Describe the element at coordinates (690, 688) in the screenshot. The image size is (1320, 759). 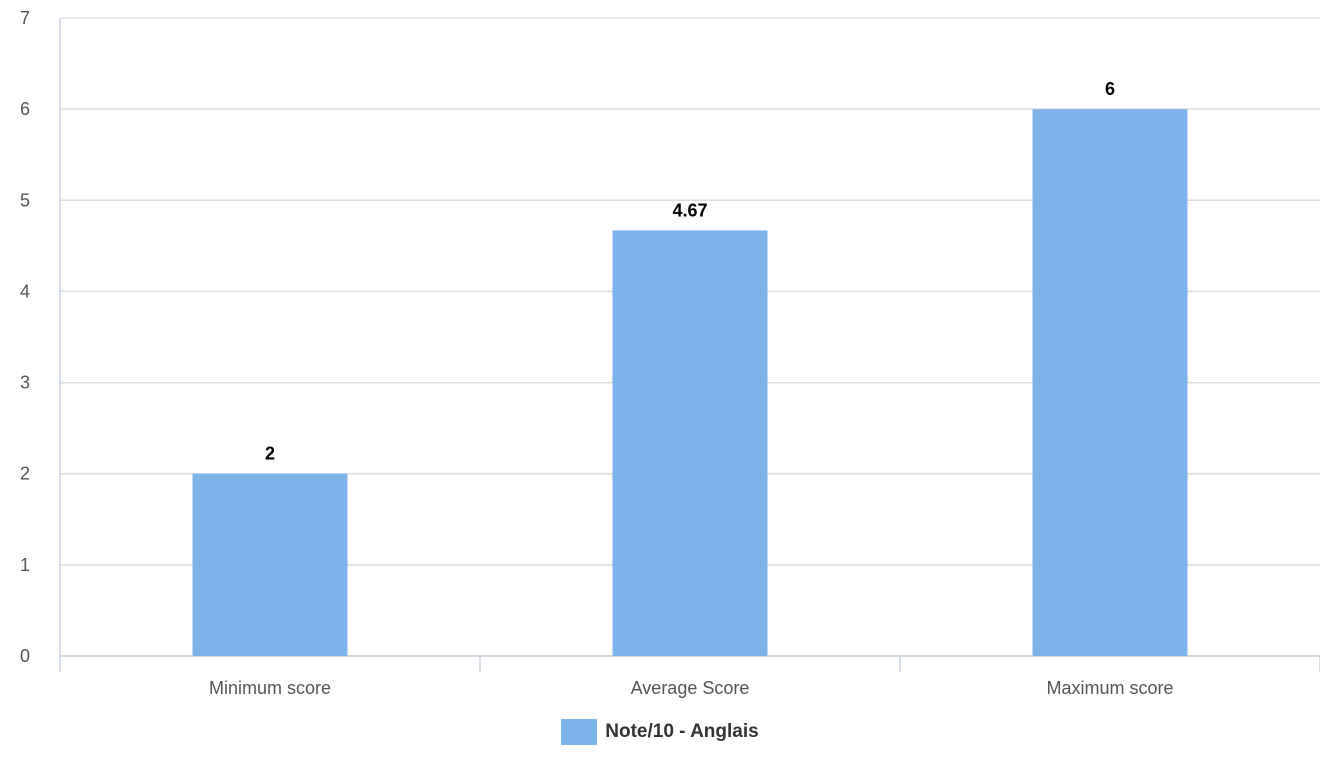
I see `x-category-label: Average Score` at that location.